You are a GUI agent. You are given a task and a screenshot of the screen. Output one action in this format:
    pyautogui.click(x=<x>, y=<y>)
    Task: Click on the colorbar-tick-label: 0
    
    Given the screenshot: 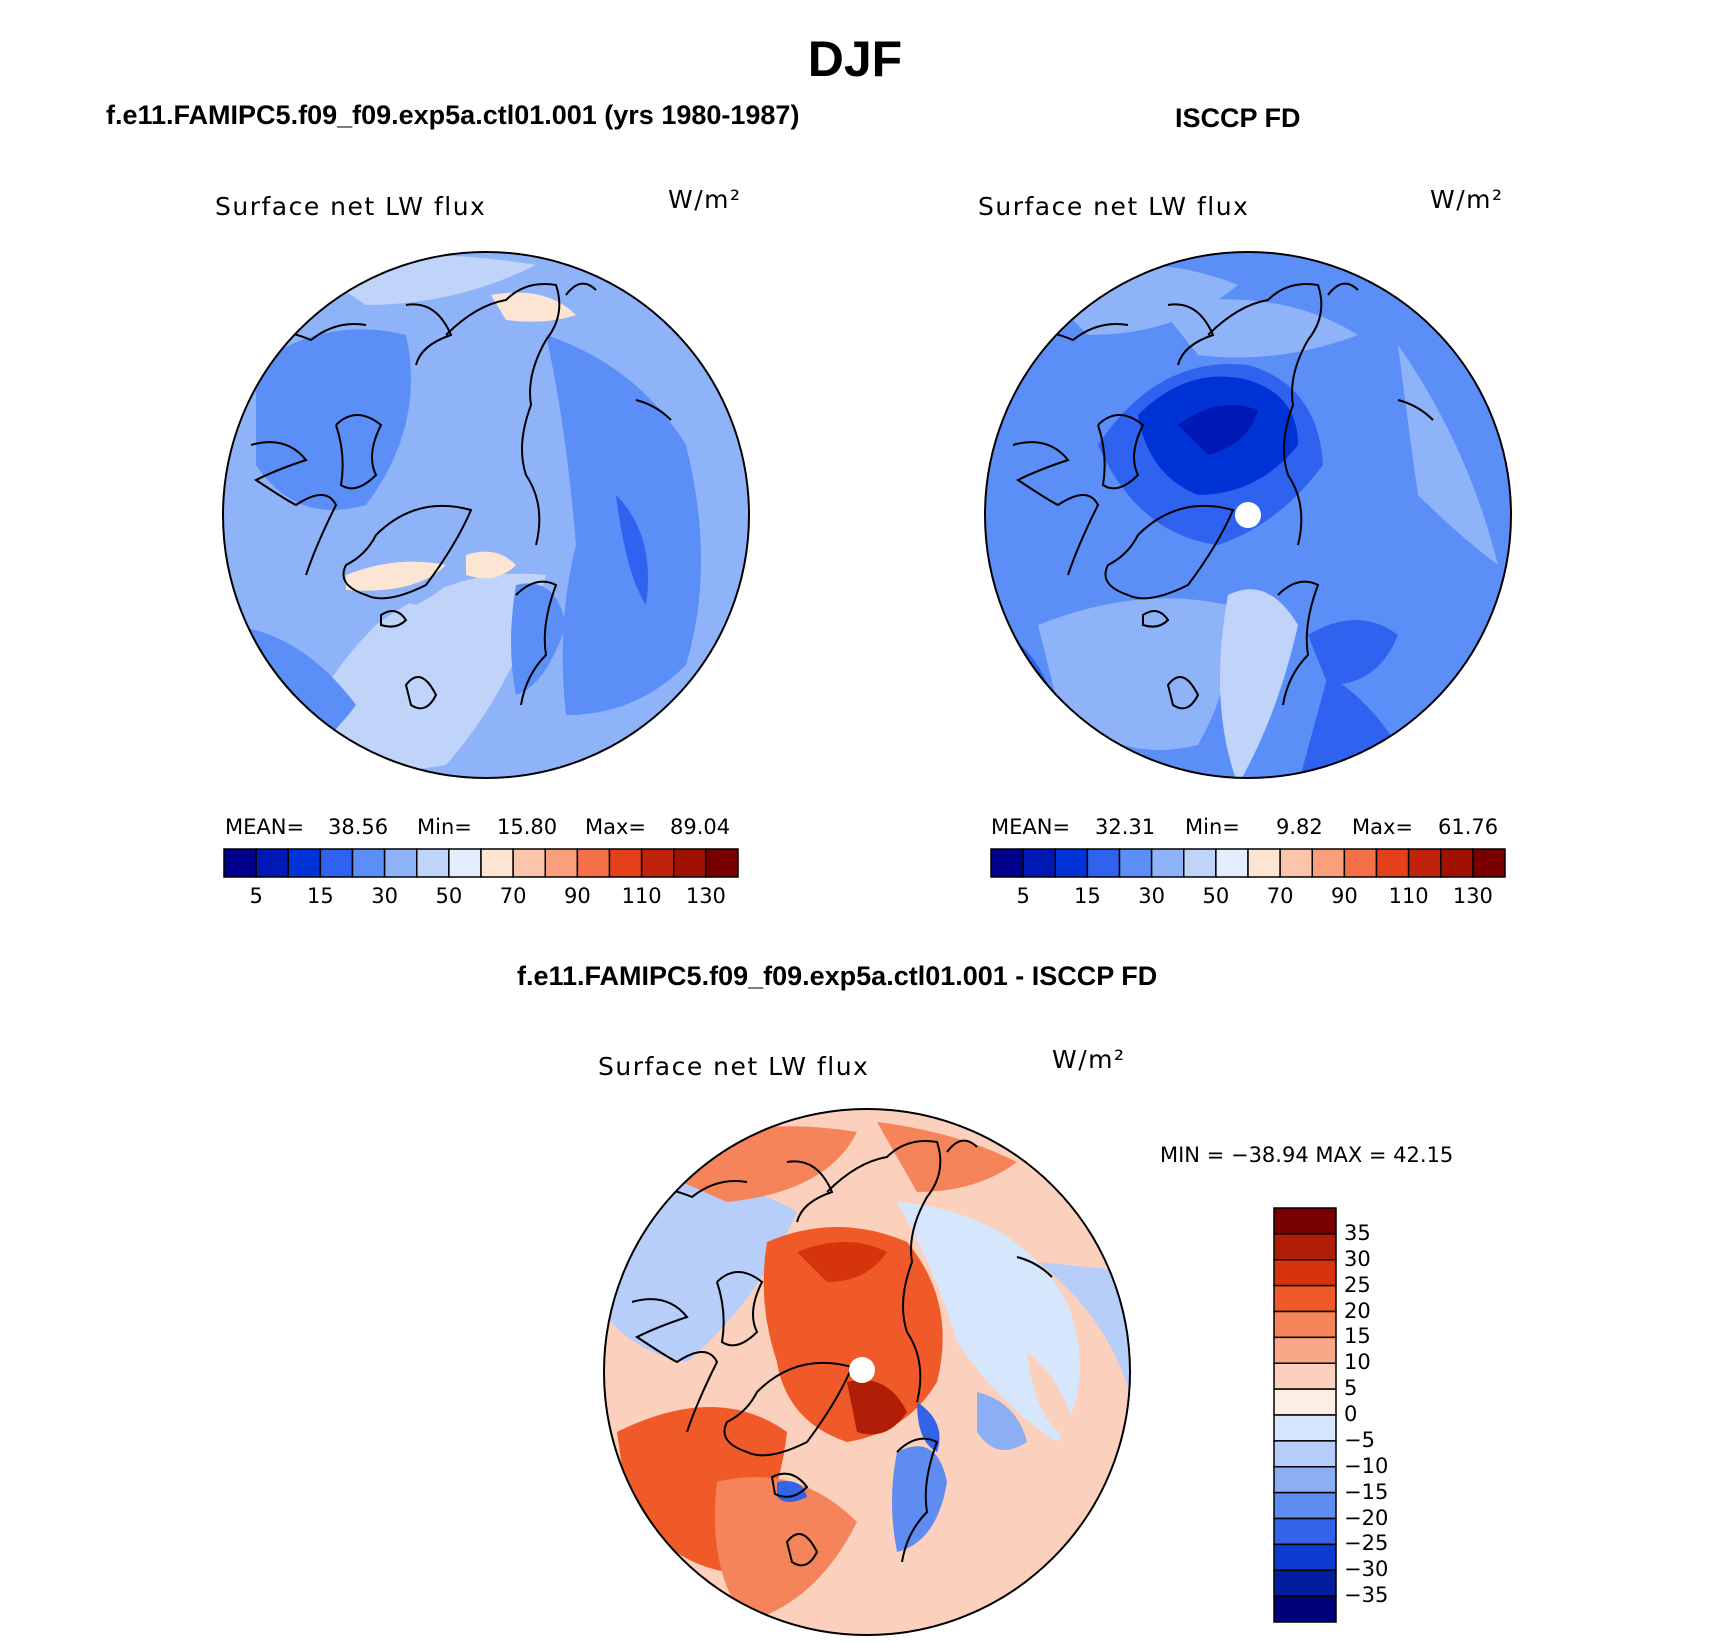 What is the action you would take?
    pyautogui.click(x=1351, y=1414)
    